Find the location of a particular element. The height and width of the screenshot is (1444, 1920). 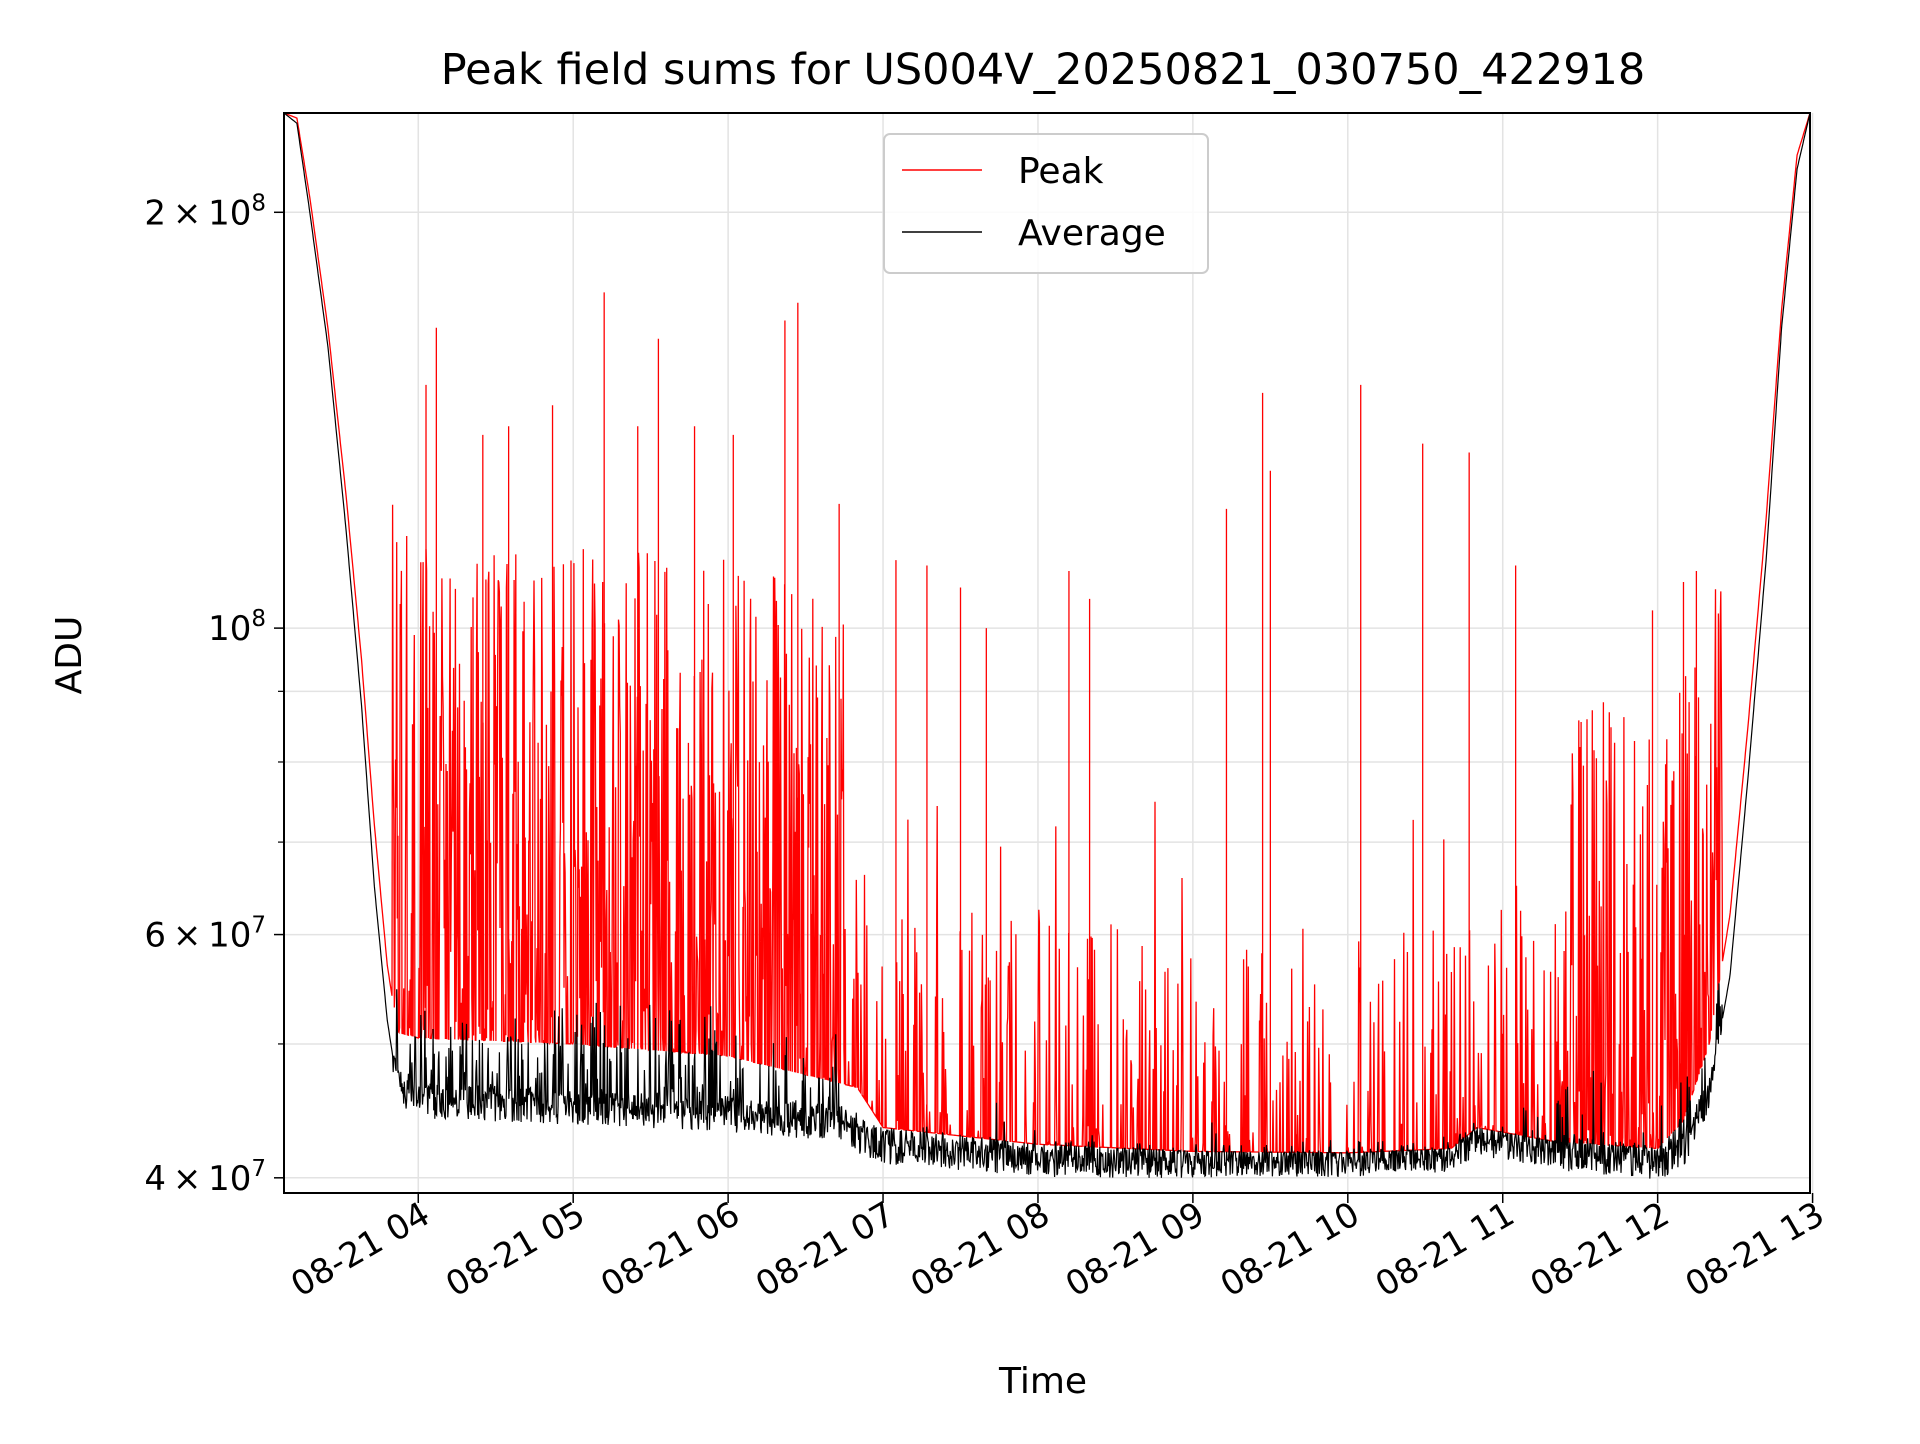

y-tick-label: 4 × 107 is located at coordinates (205, 1177).